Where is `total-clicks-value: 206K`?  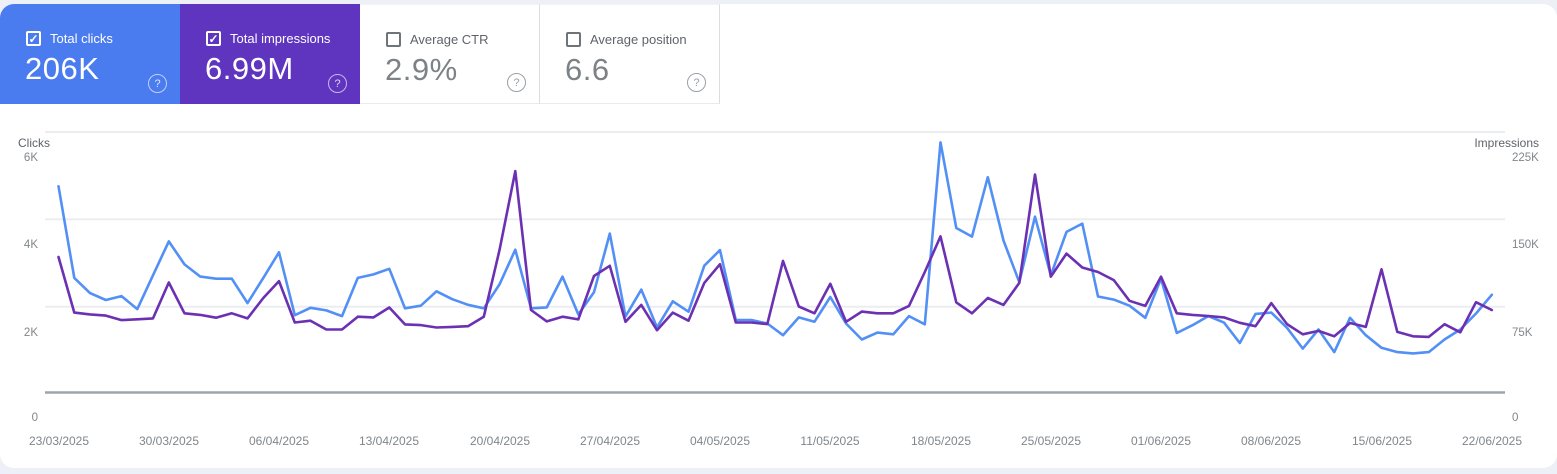 total-clicks-value: 206K is located at coordinates (62, 68).